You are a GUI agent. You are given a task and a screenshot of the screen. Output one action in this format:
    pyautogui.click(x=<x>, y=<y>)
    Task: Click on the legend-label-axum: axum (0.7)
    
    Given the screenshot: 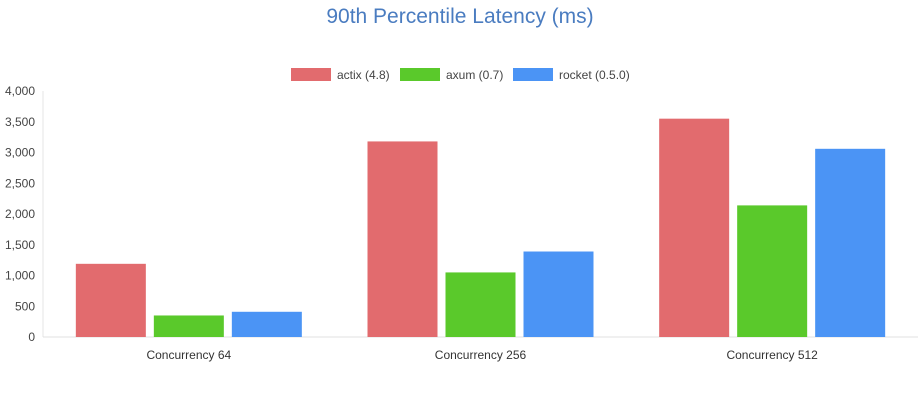 What is the action you would take?
    pyautogui.click(x=474, y=75)
    